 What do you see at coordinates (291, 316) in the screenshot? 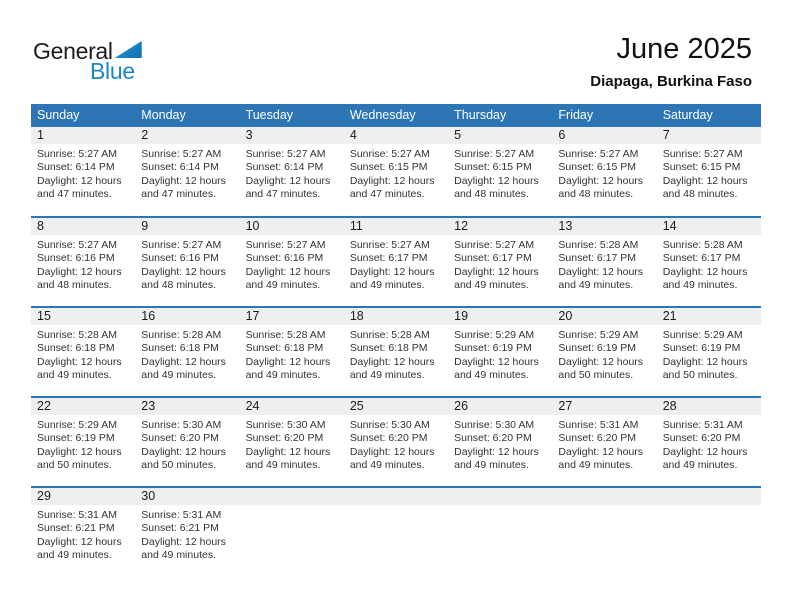
I see `day-number: 17` at bounding box center [291, 316].